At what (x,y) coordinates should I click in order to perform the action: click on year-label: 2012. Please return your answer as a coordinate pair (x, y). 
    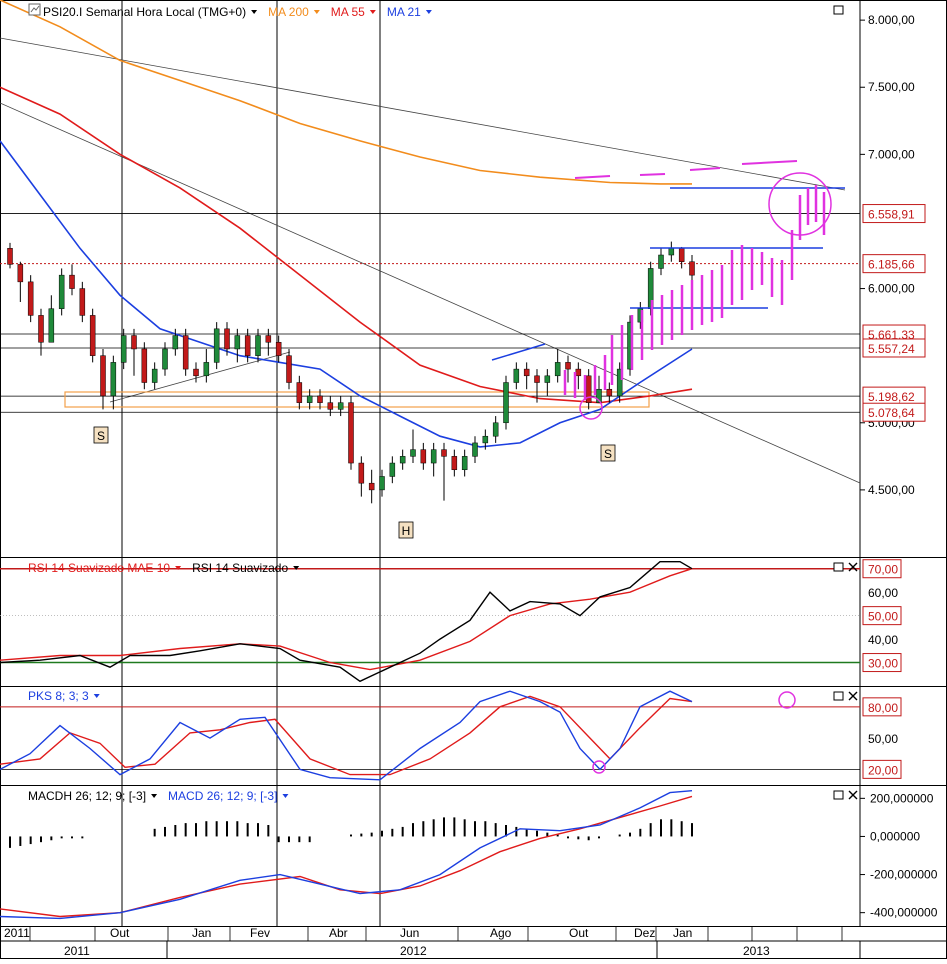
    Looking at the image, I should click on (413, 951).